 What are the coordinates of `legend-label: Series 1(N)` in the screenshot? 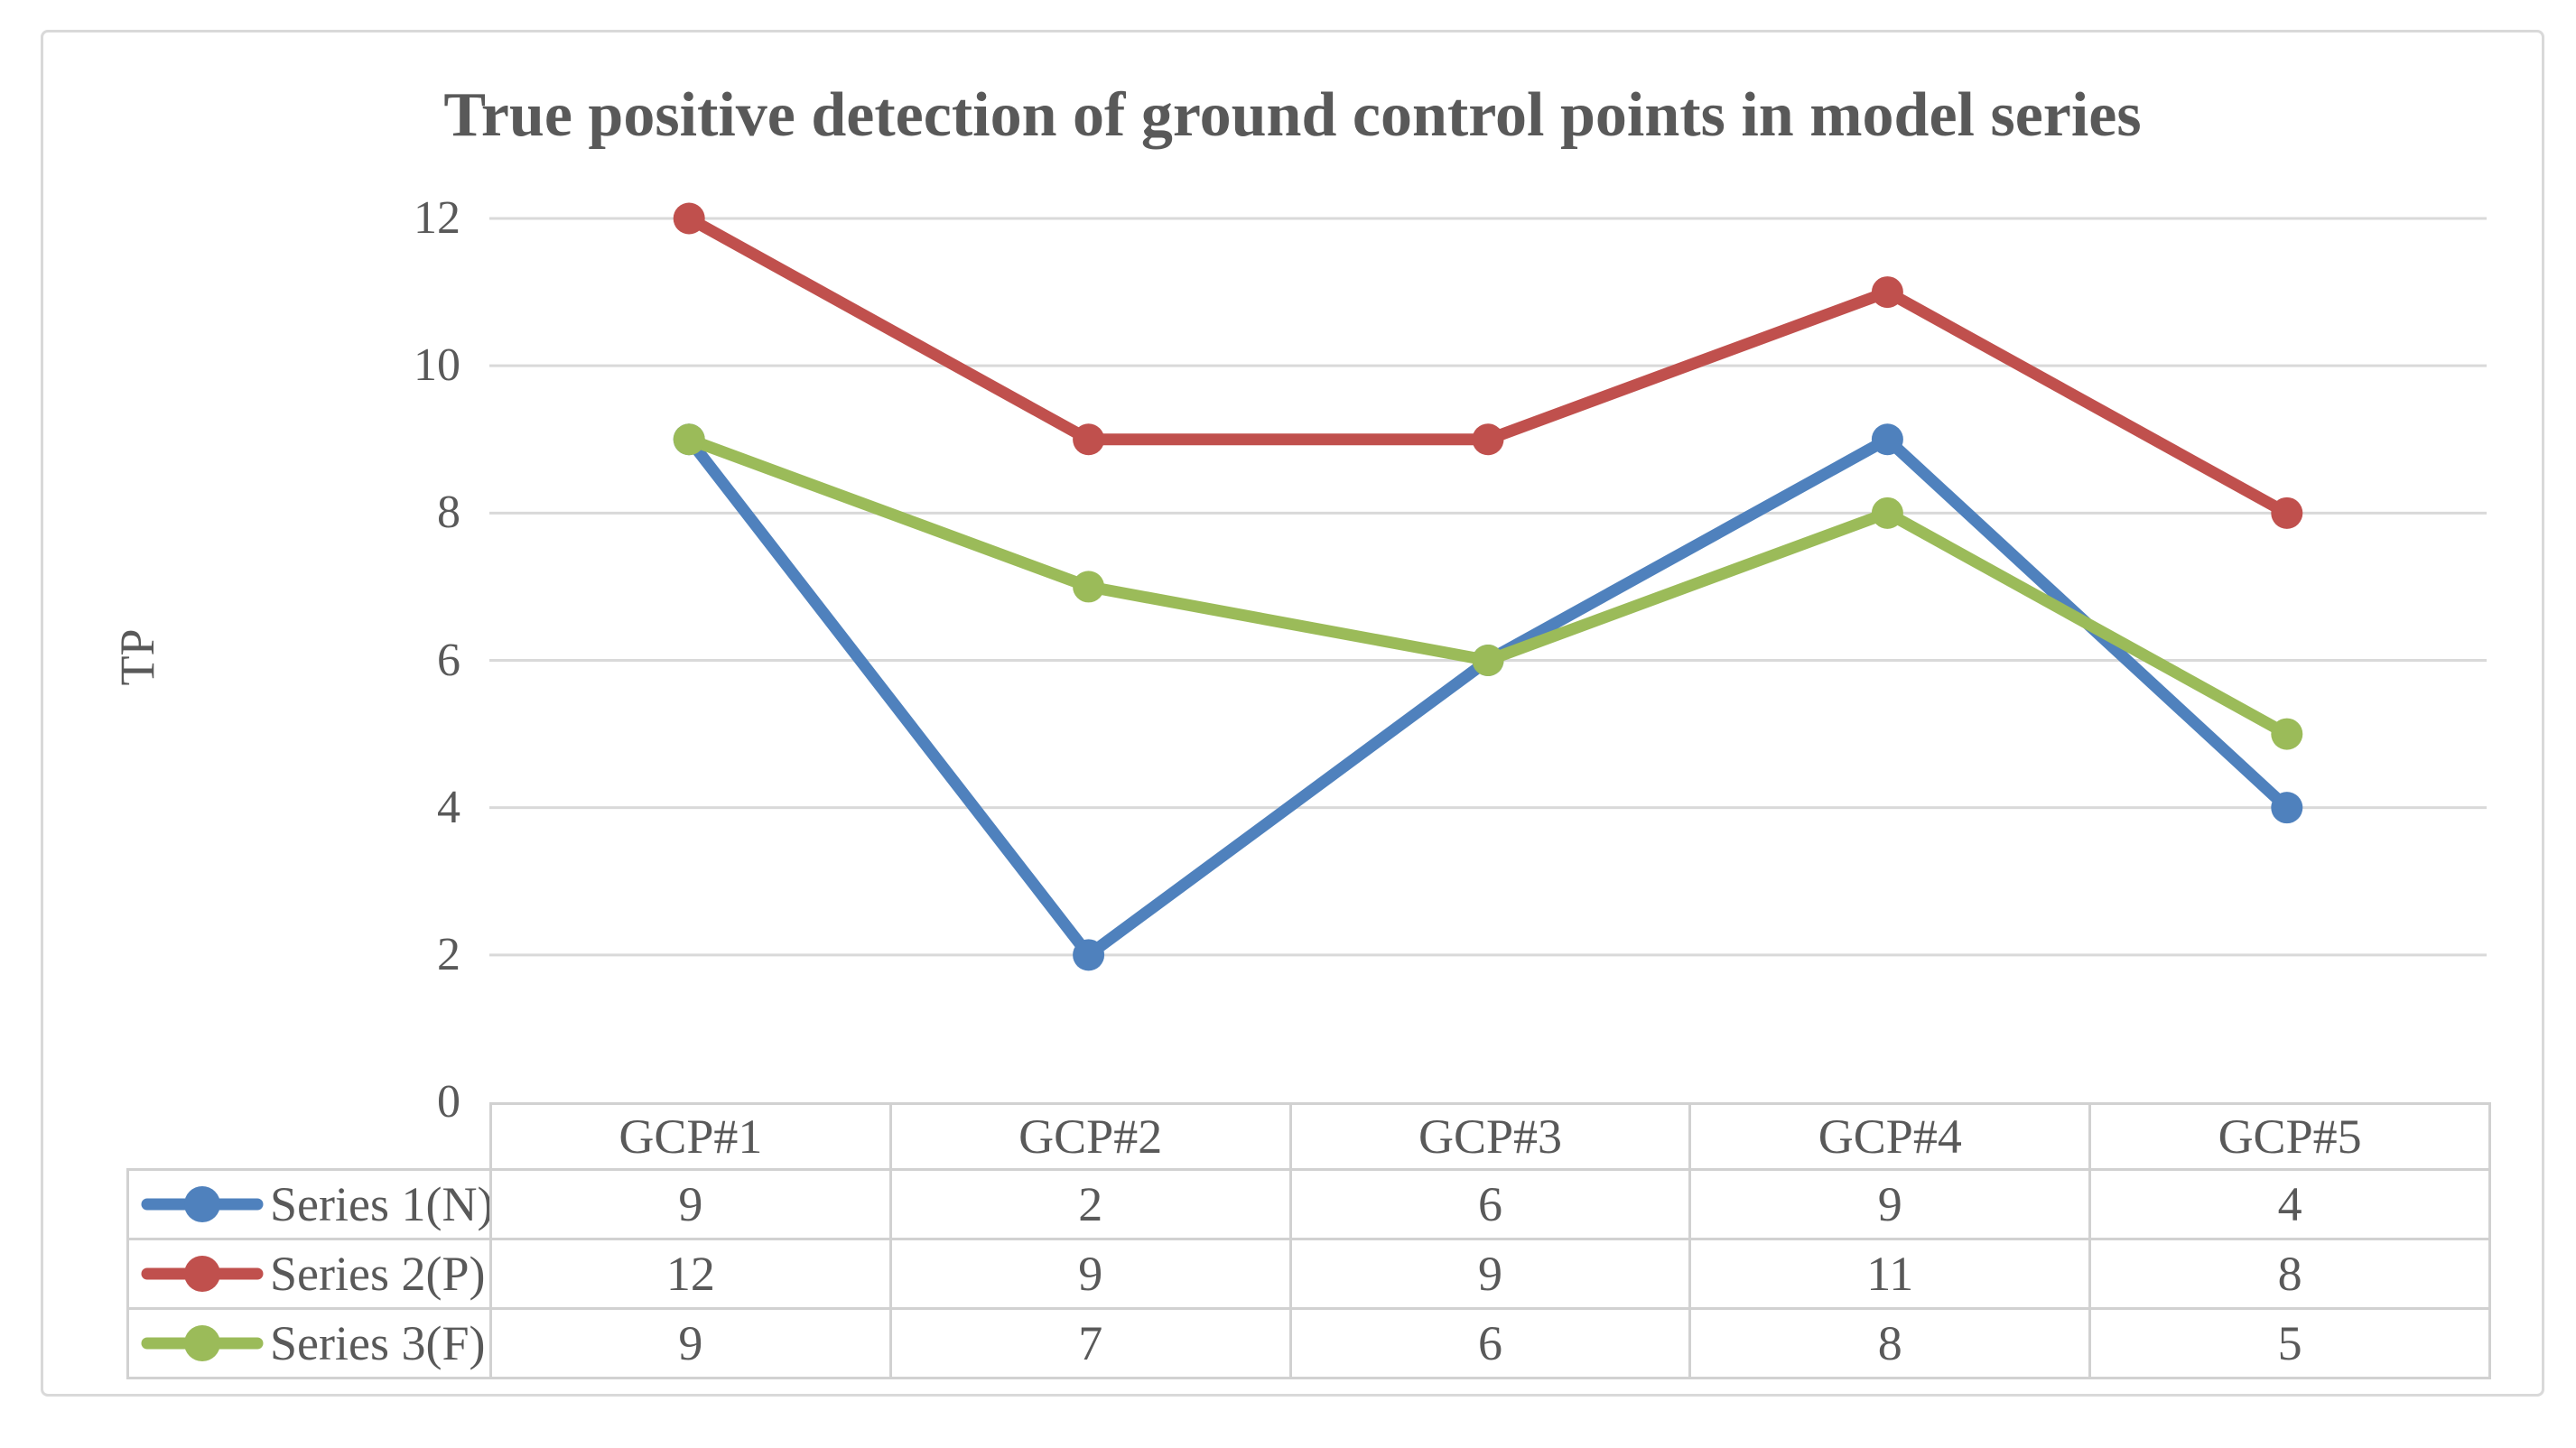 It's located at (380, 1204).